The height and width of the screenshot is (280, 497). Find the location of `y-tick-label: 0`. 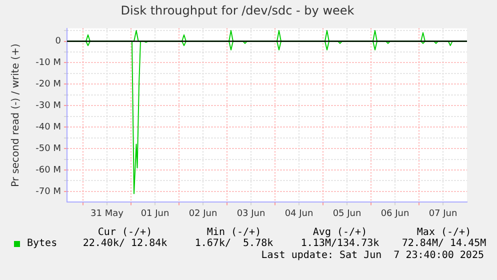

y-tick-label: 0 is located at coordinates (58, 41).